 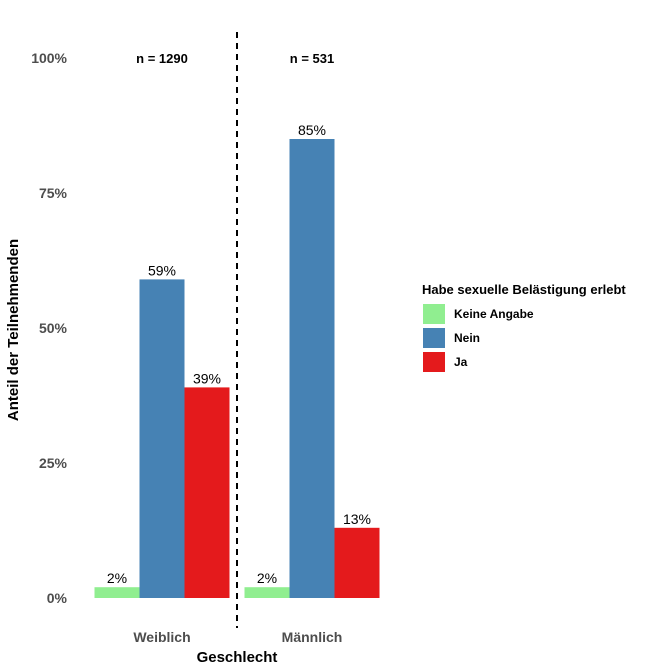 What do you see at coordinates (162, 438) in the screenshot?
I see `bar-nein-weiblich` at bounding box center [162, 438].